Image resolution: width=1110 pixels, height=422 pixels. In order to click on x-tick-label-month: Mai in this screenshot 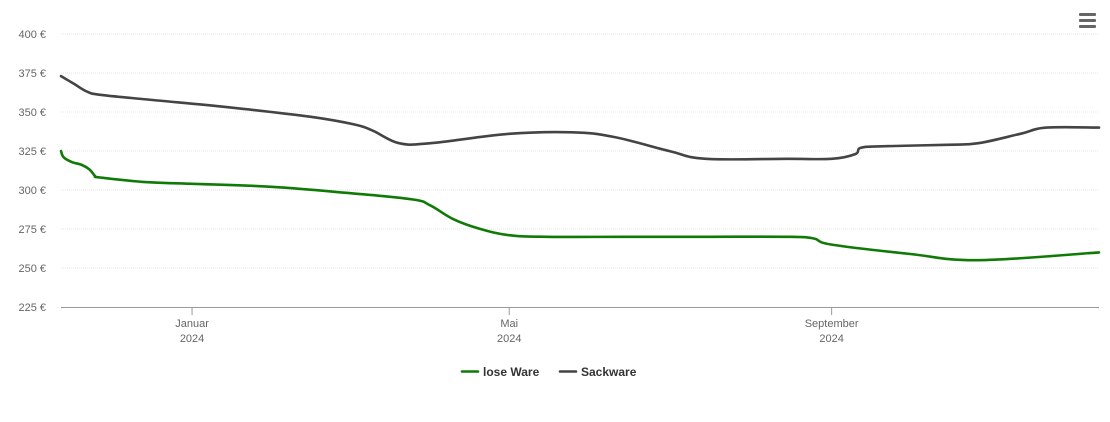, I will do `click(509, 324)`.